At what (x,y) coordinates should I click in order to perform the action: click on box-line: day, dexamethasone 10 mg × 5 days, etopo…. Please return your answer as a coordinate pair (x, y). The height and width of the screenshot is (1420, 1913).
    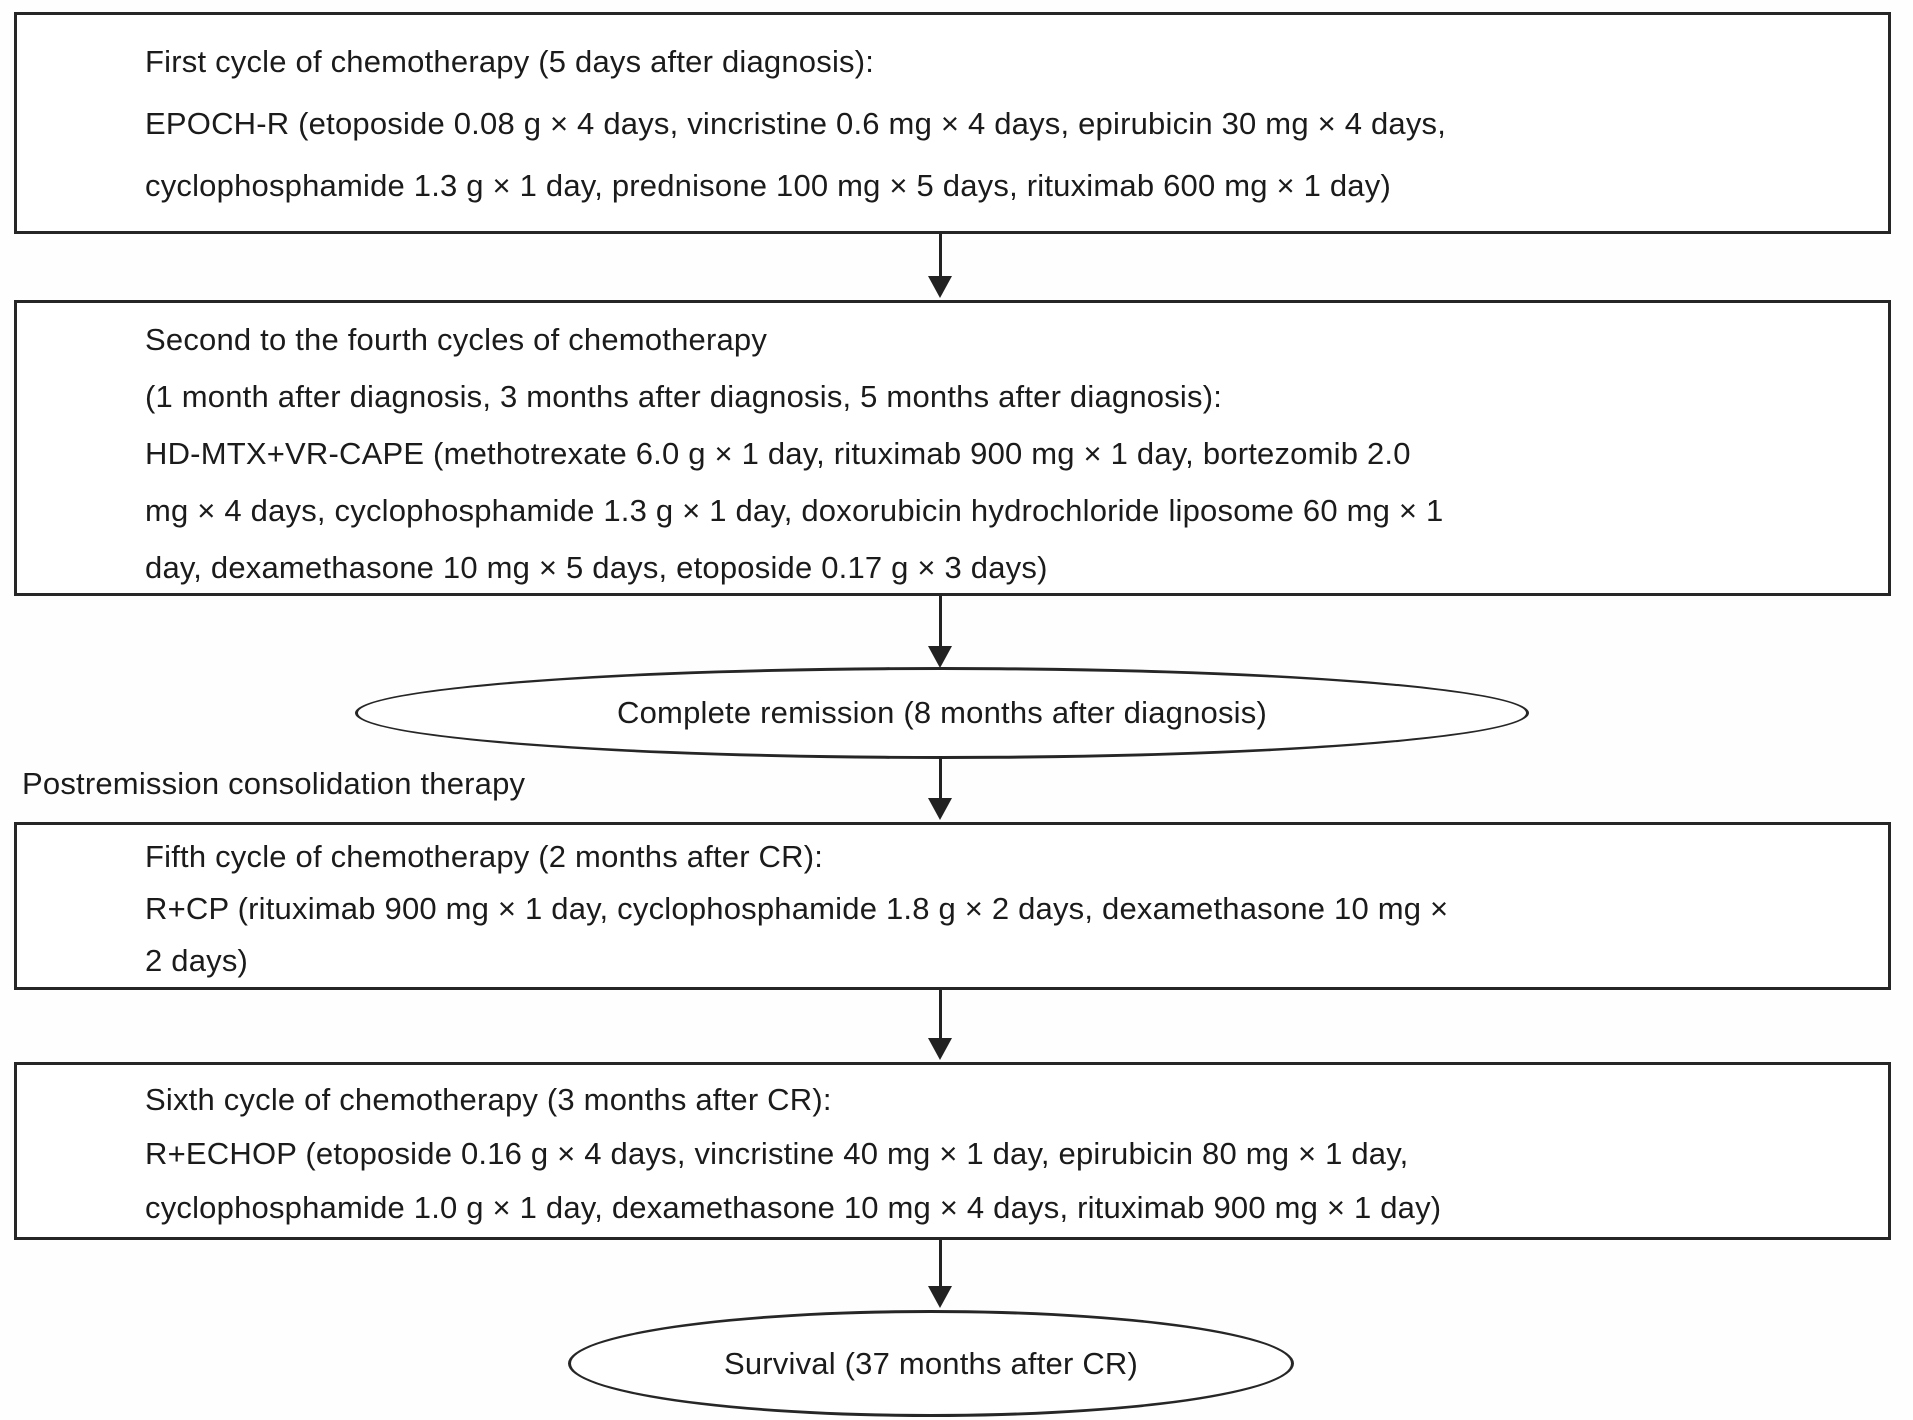
    Looking at the image, I should click on (596, 567).